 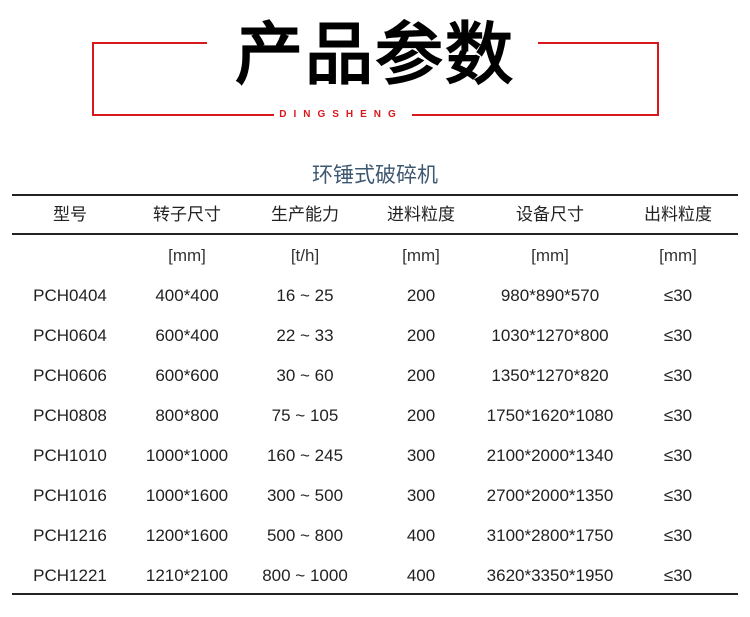 What do you see at coordinates (550, 575) in the screenshot?
I see `table-cell: 3620*3350*1950` at bounding box center [550, 575].